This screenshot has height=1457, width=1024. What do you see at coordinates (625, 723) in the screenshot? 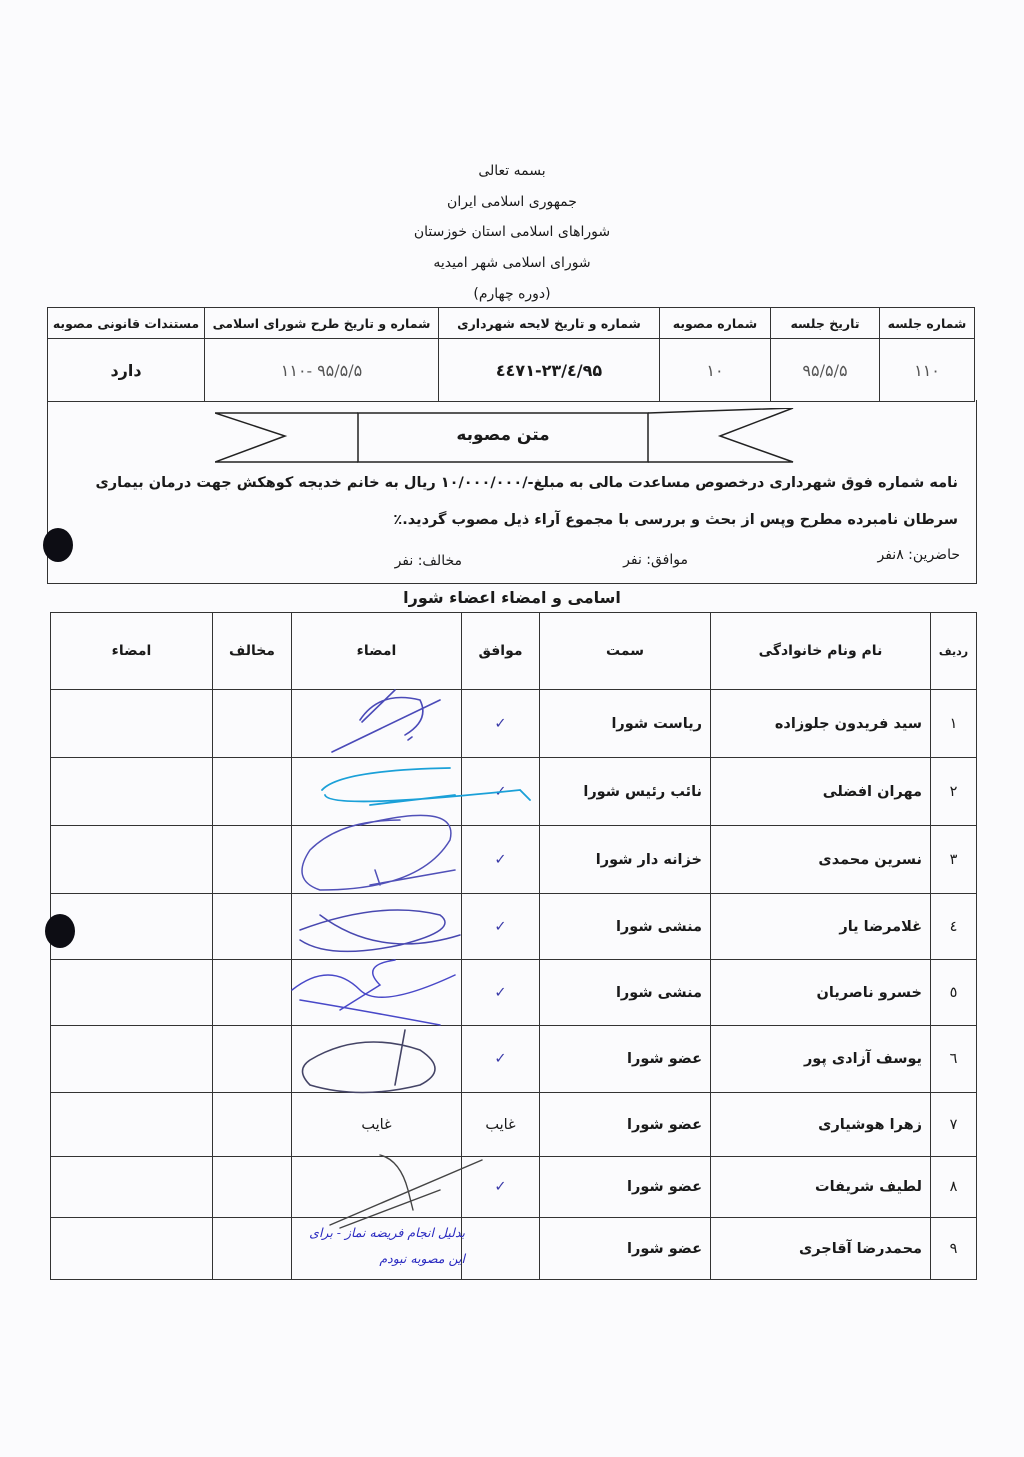
I see `member-role: ریاست شورا` at bounding box center [625, 723].